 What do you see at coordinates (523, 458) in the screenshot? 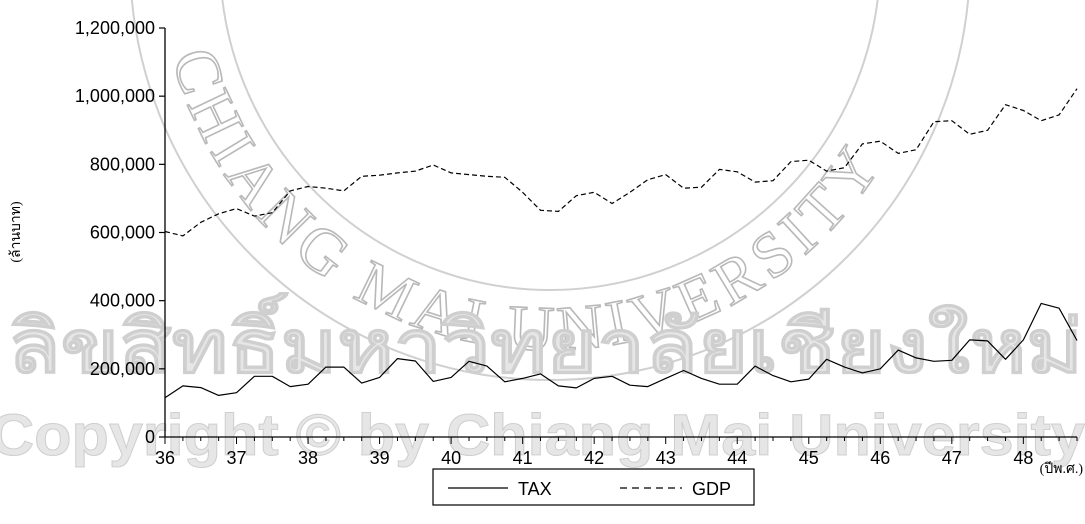
I see `x-tick-label: 41` at bounding box center [523, 458].